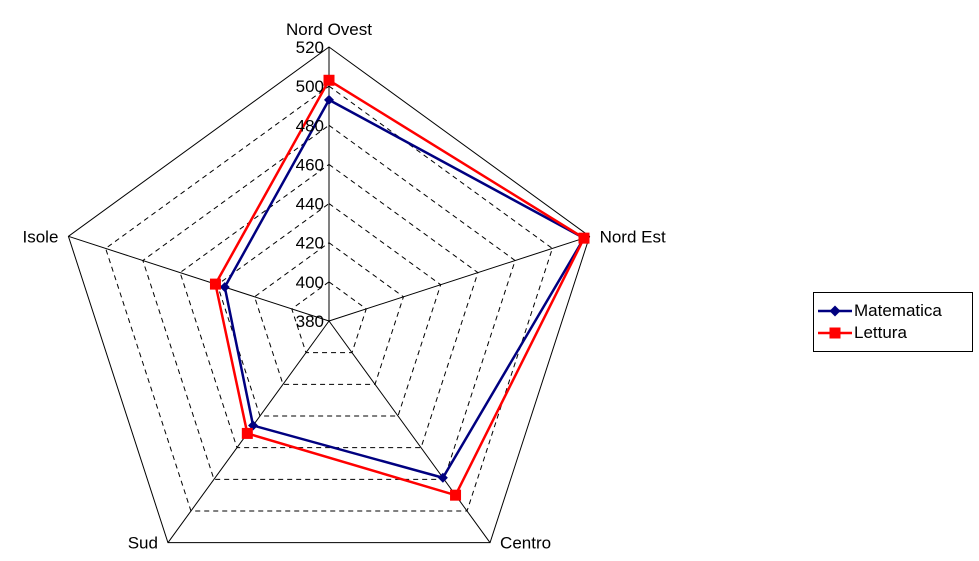 Image resolution: width=979 pixels, height=561 pixels. Describe the element at coordinates (880, 332) in the screenshot. I see `legend-label-series-2: Lettura` at that location.